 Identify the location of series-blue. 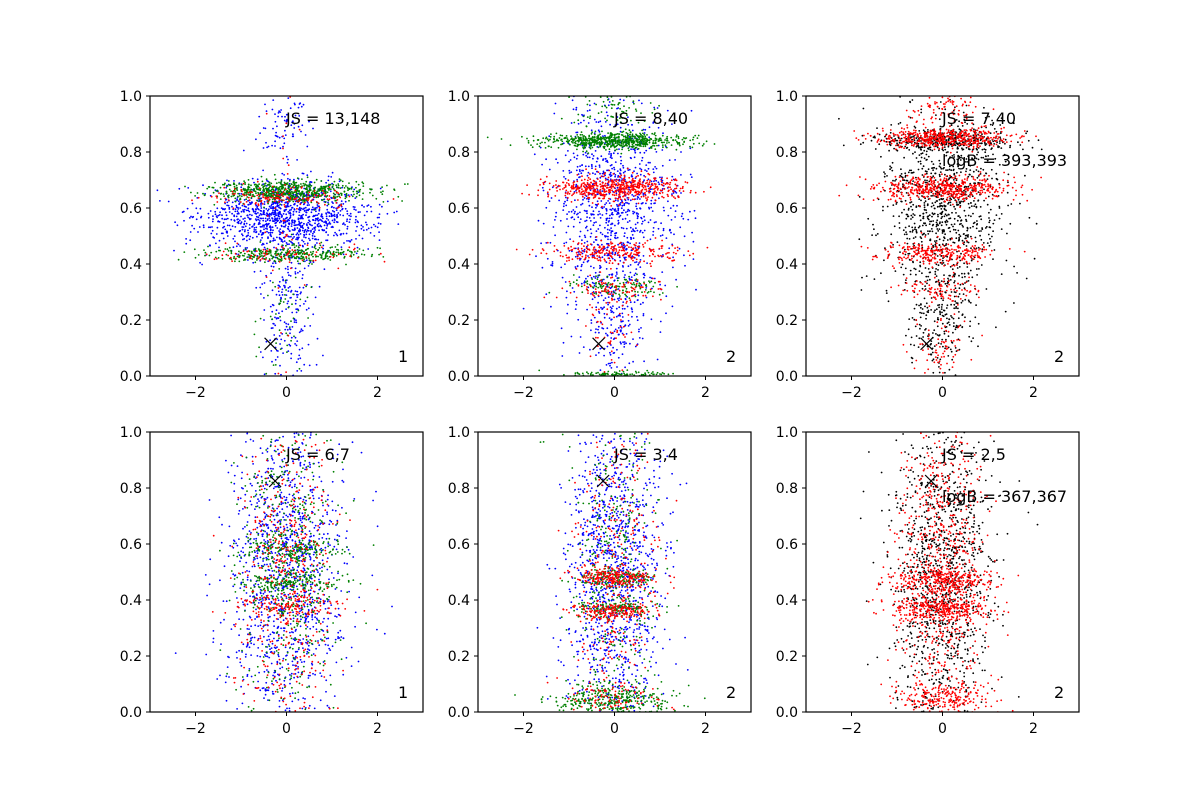
(278, 236).